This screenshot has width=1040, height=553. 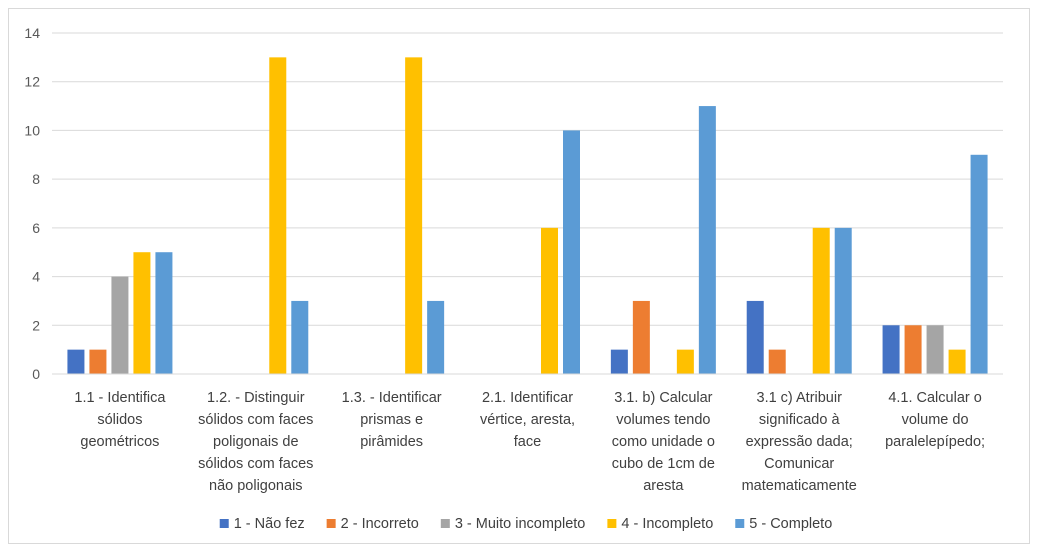 What do you see at coordinates (663, 420) in the screenshot?
I see `category-label-line: volumes tendo` at bounding box center [663, 420].